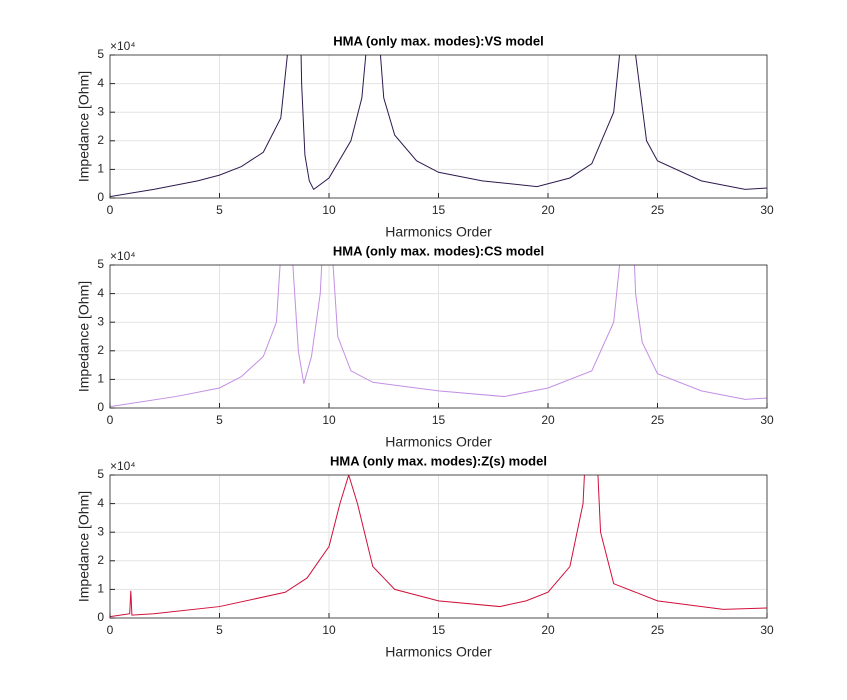  Describe the element at coordinates (438, 250) in the screenshot. I see `chart-title: HMA (only max. modes):CS model` at that location.